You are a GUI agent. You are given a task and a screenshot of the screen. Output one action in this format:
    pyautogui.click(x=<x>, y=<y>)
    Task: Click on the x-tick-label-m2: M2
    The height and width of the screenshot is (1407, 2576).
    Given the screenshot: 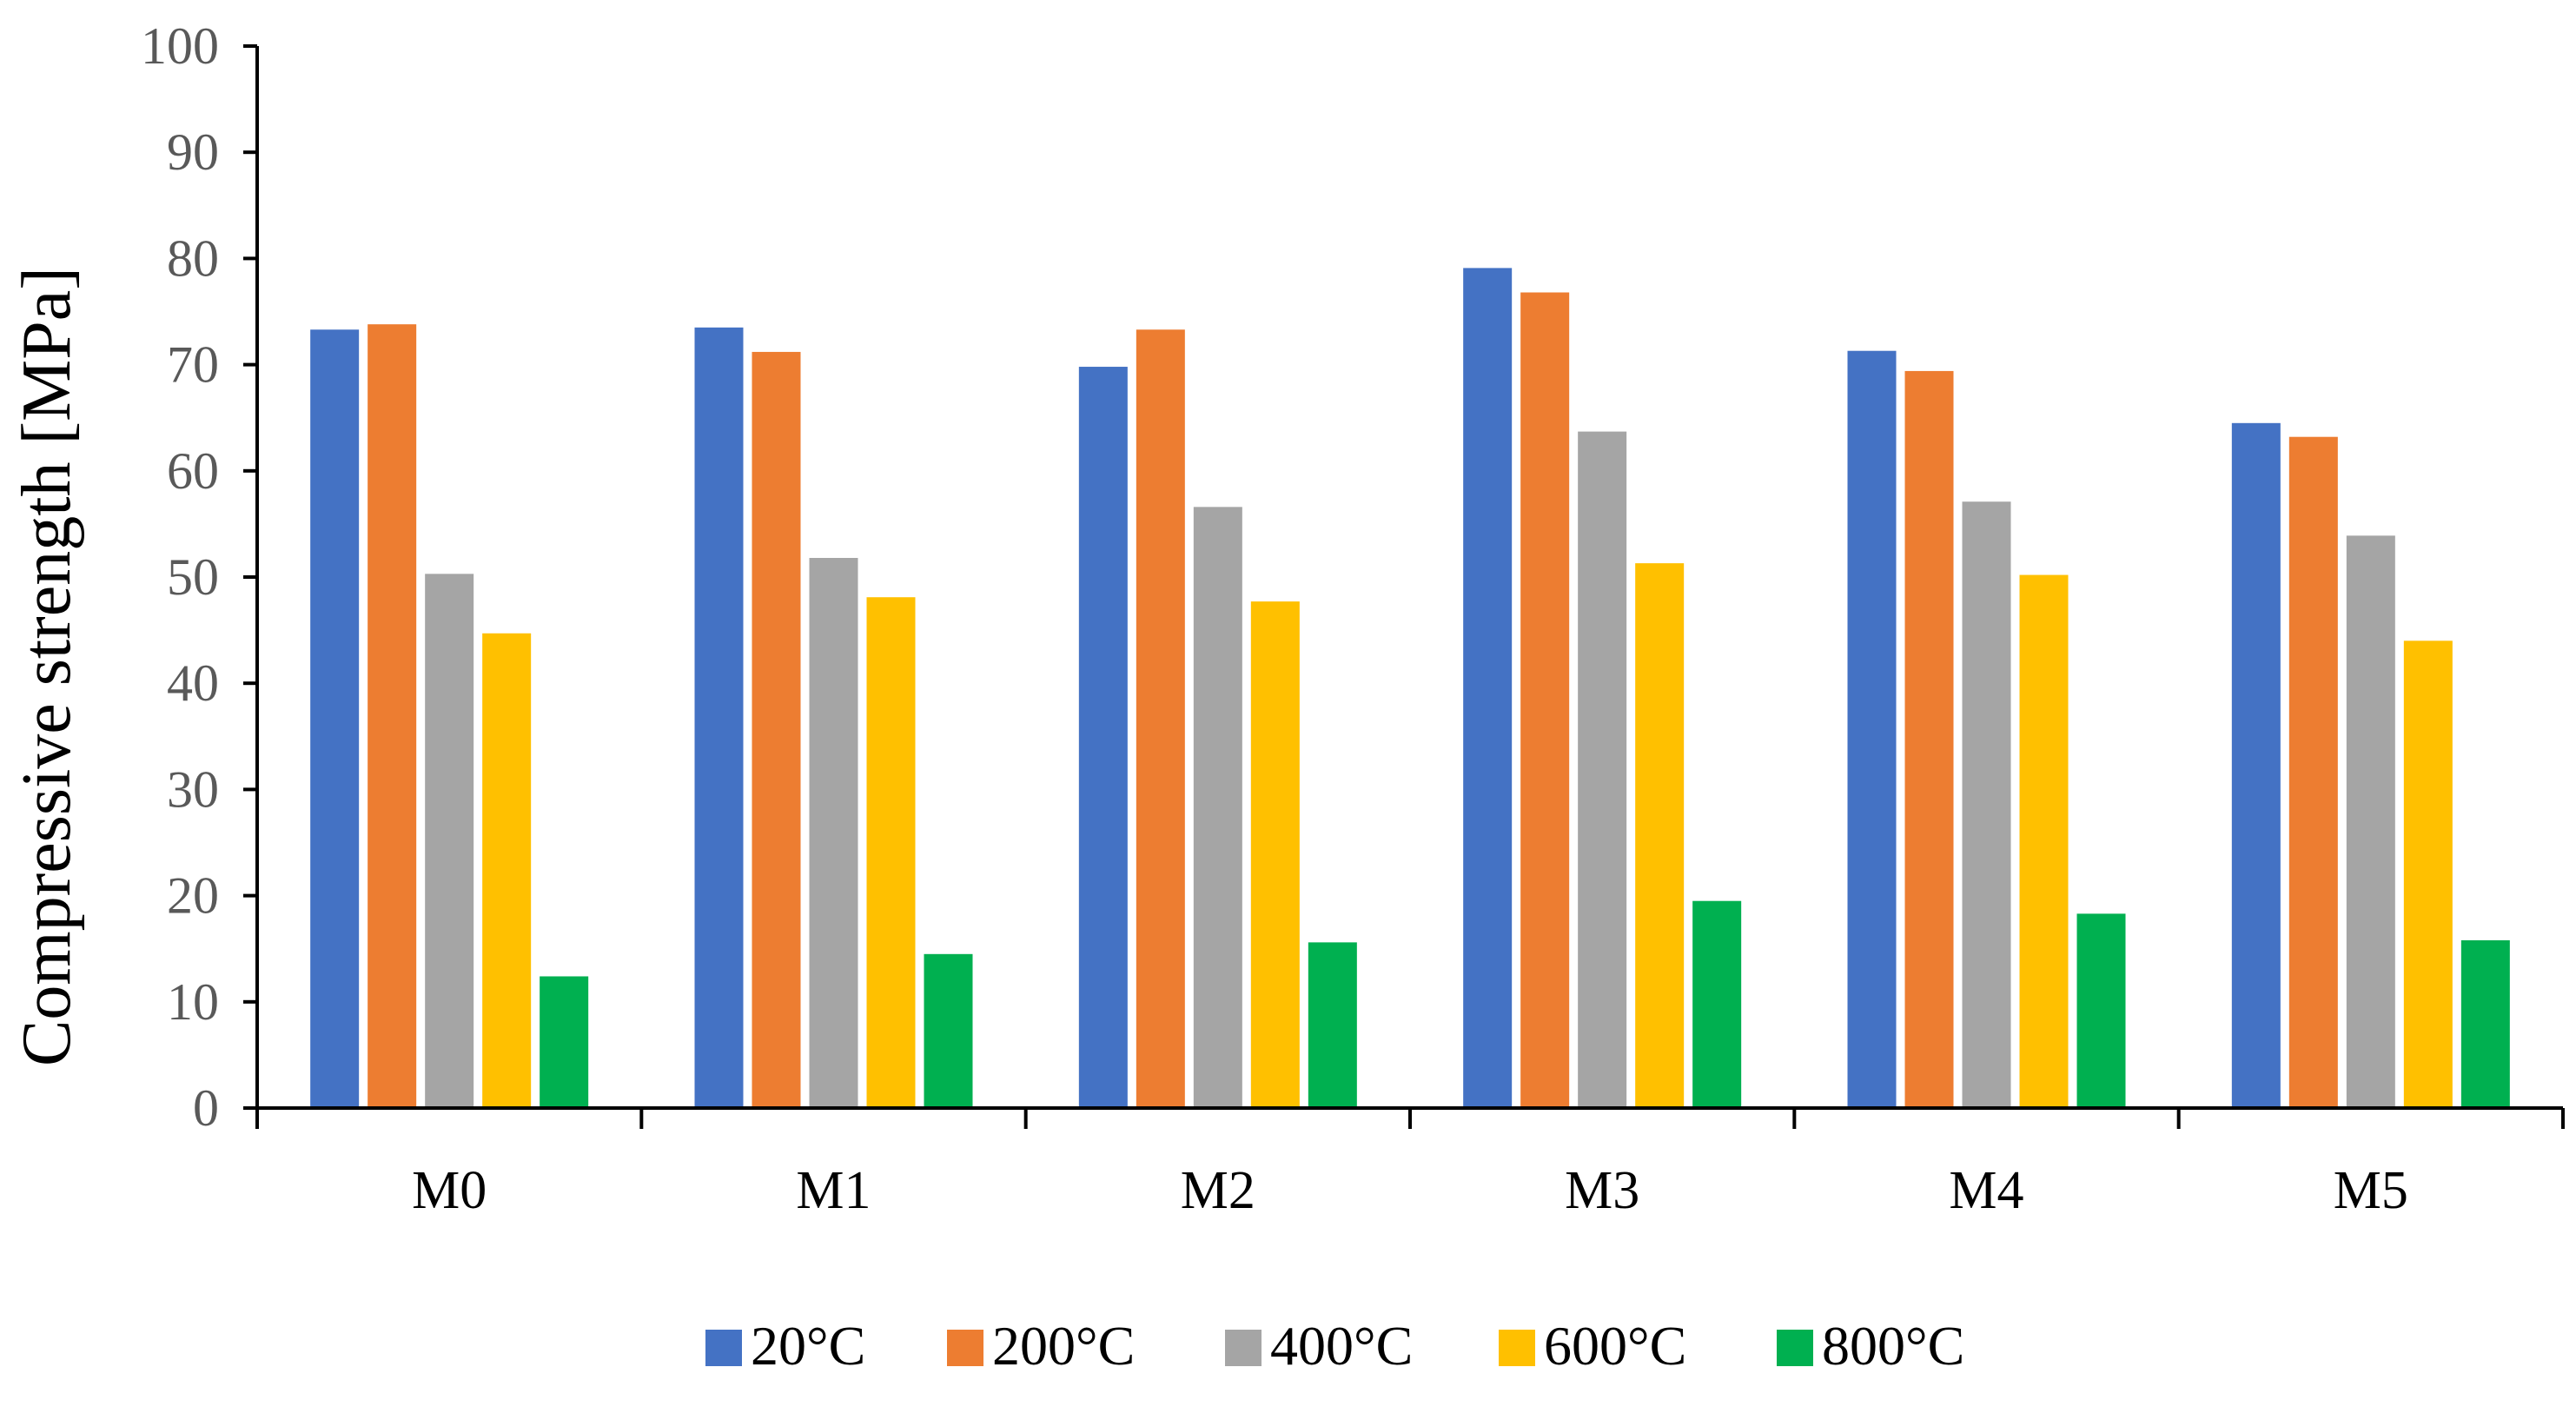 What is the action you would take?
    pyautogui.click(x=1218, y=1190)
    